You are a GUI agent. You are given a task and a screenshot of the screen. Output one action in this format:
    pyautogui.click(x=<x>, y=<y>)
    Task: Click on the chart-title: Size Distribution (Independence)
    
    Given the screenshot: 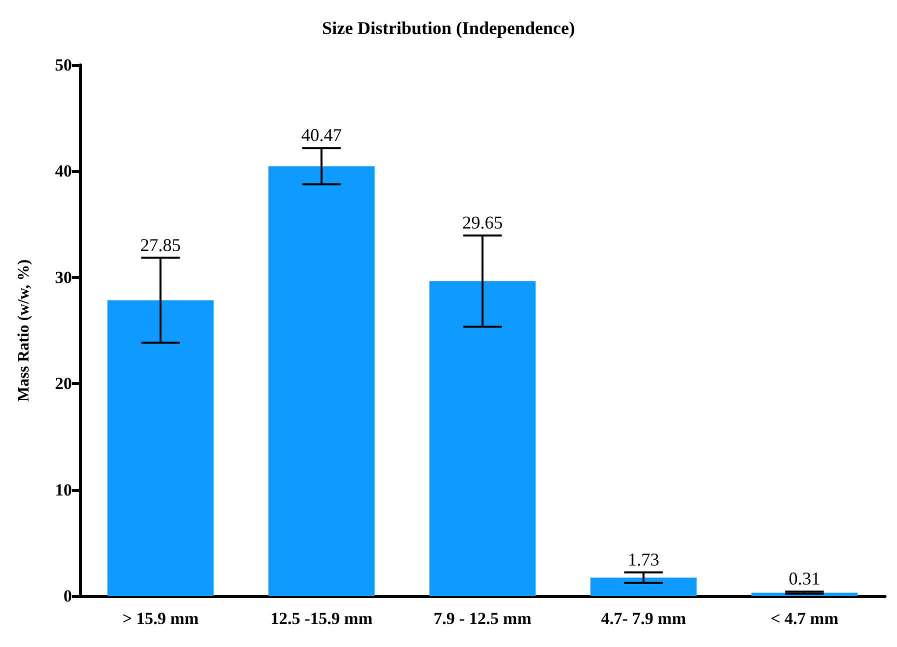 What is the action you would take?
    pyautogui.click(x=449, y=28)
    